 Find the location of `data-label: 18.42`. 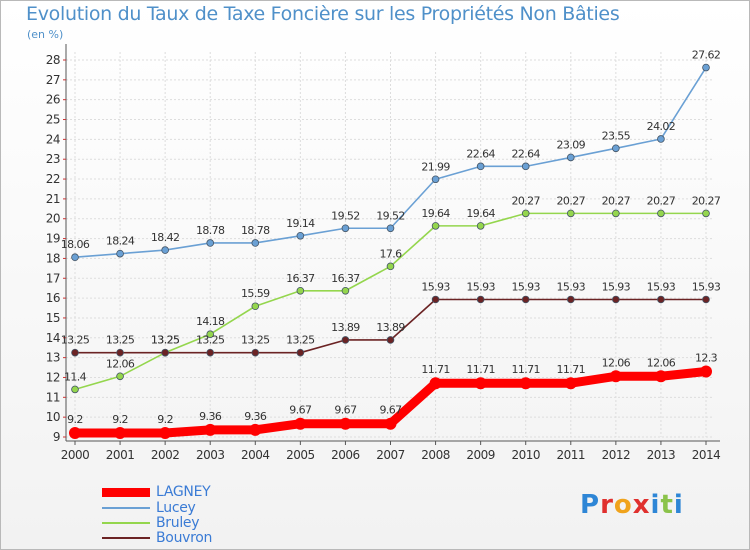

data-label: 18.42 is located at coordinates (165, 237).